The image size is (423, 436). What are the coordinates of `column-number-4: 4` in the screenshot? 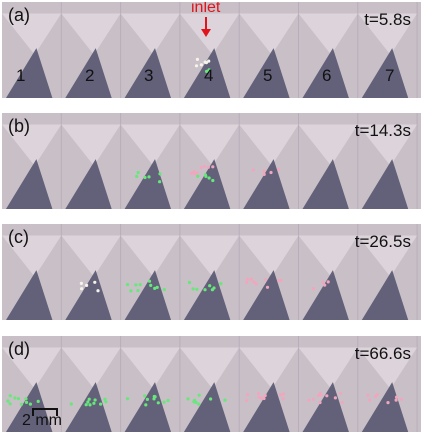 It's located at (209, 75).